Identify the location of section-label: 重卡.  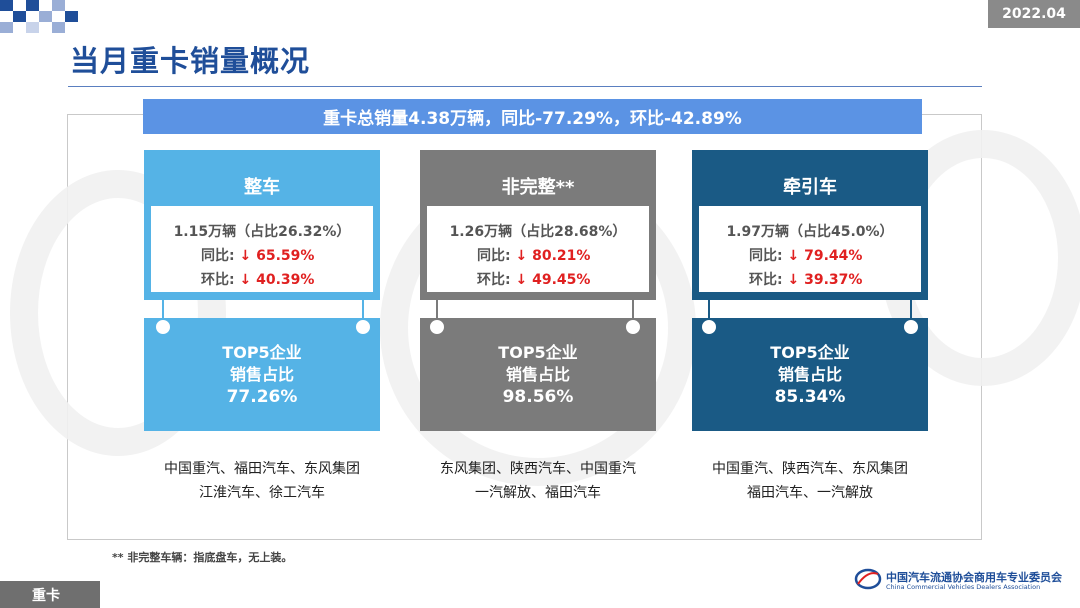
(50, 594).